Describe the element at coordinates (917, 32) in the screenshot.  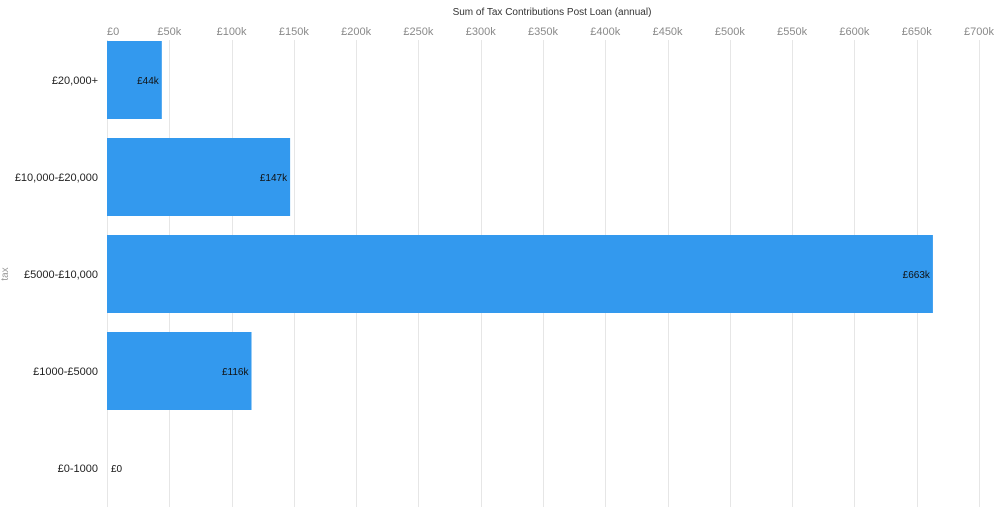
I see `x-tick-label: £650k` at that location.